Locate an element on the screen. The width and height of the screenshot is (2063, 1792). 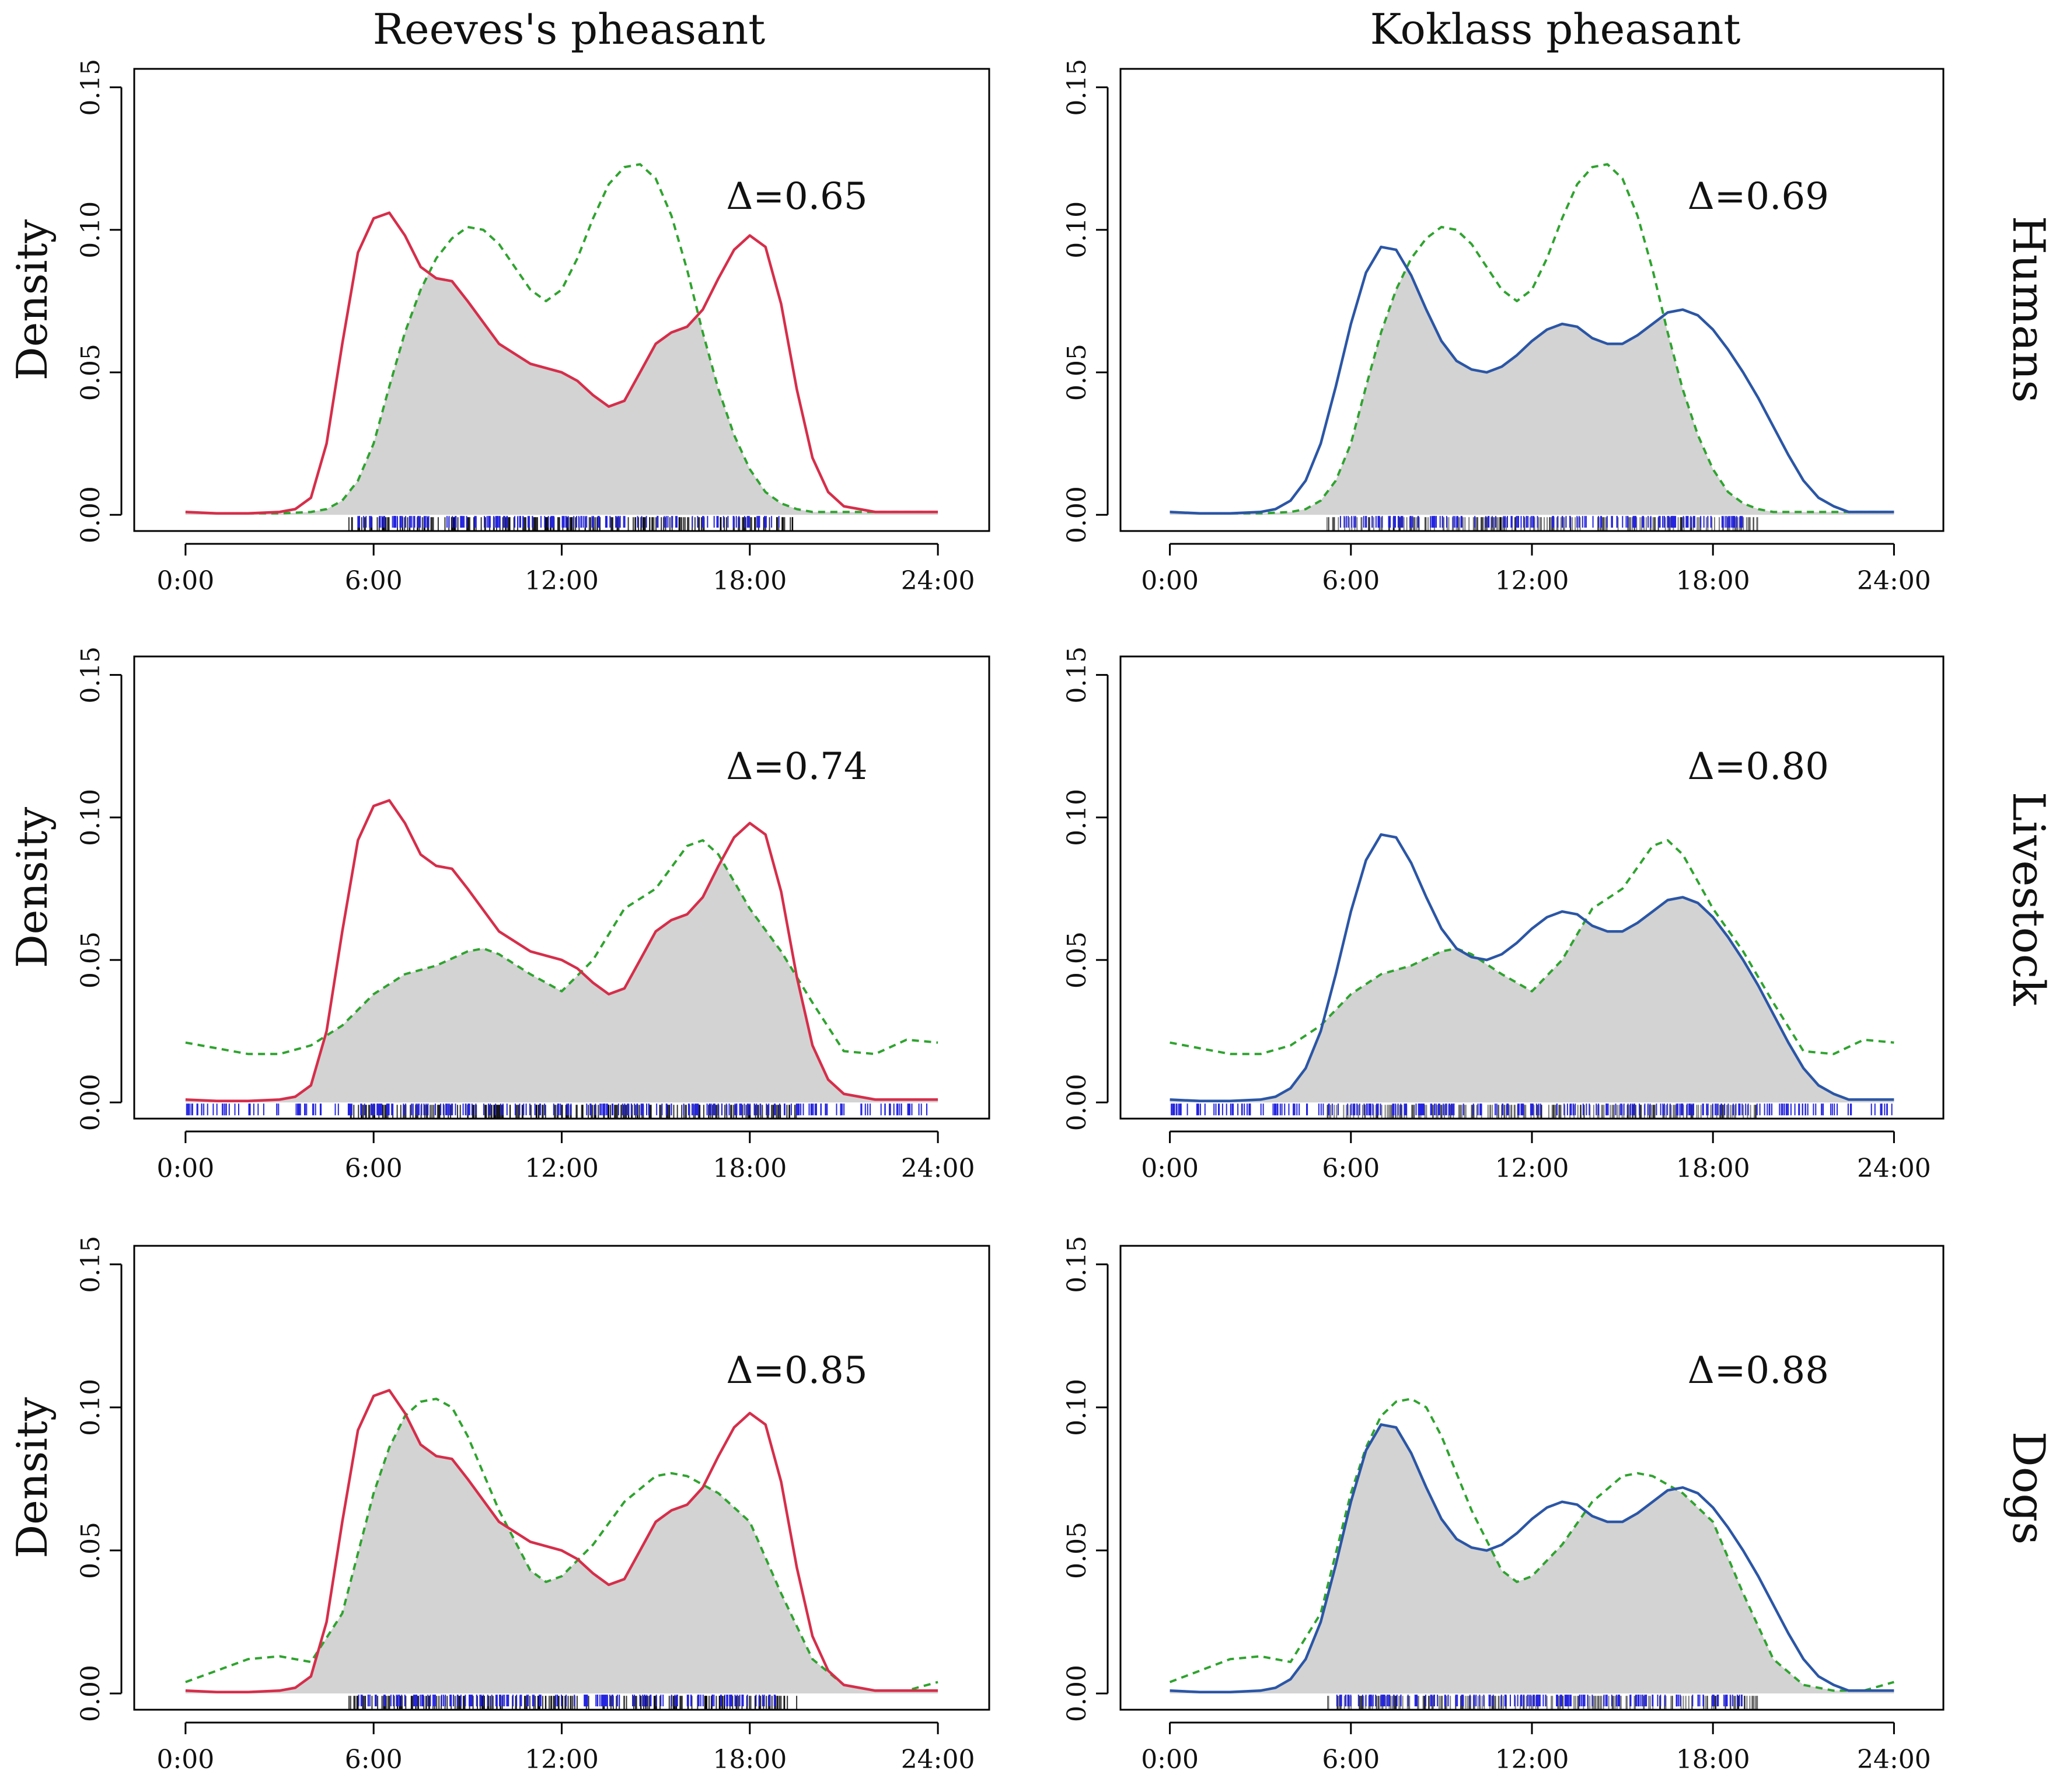
overlap-coefficient-label: Δ=0.69 is located at coordinates (1759, 196).